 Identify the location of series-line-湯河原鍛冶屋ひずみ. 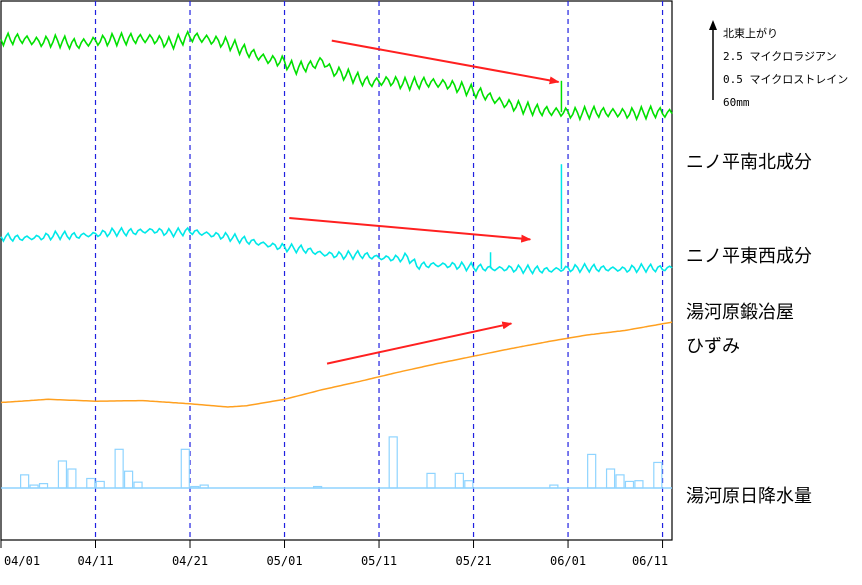
(336, 364).